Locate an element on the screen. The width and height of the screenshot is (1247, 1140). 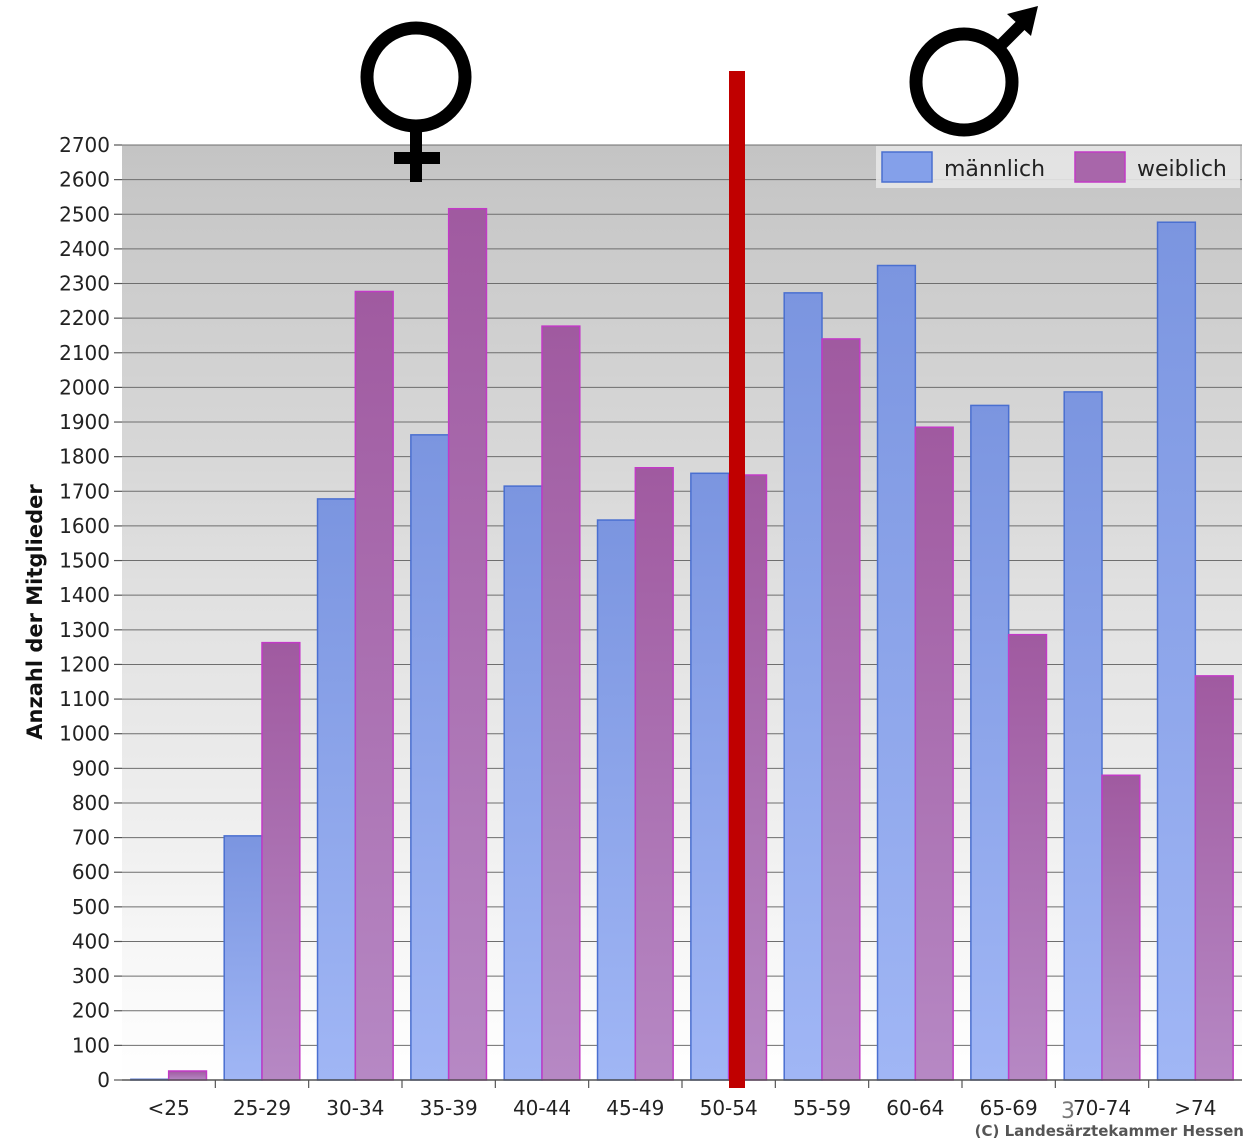
y-tick-label: 2700 is located at coordinates (84, 145).